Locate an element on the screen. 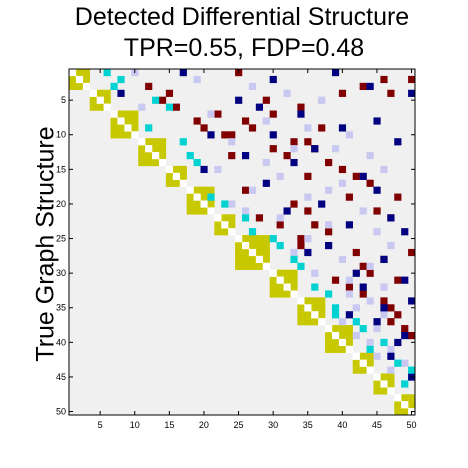  x-tick-label: 15 is located at coordinates (169, 425).